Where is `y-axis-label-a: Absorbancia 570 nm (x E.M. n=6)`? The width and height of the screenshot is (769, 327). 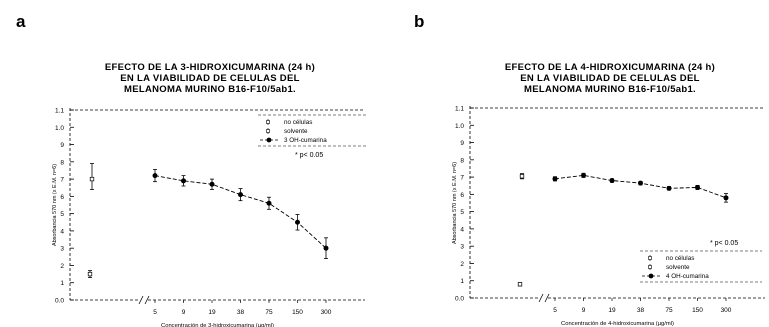
y-axis-label-a: Absorbancia 570 nm (x E.M. n=6) is located at coordinates (55, 205).